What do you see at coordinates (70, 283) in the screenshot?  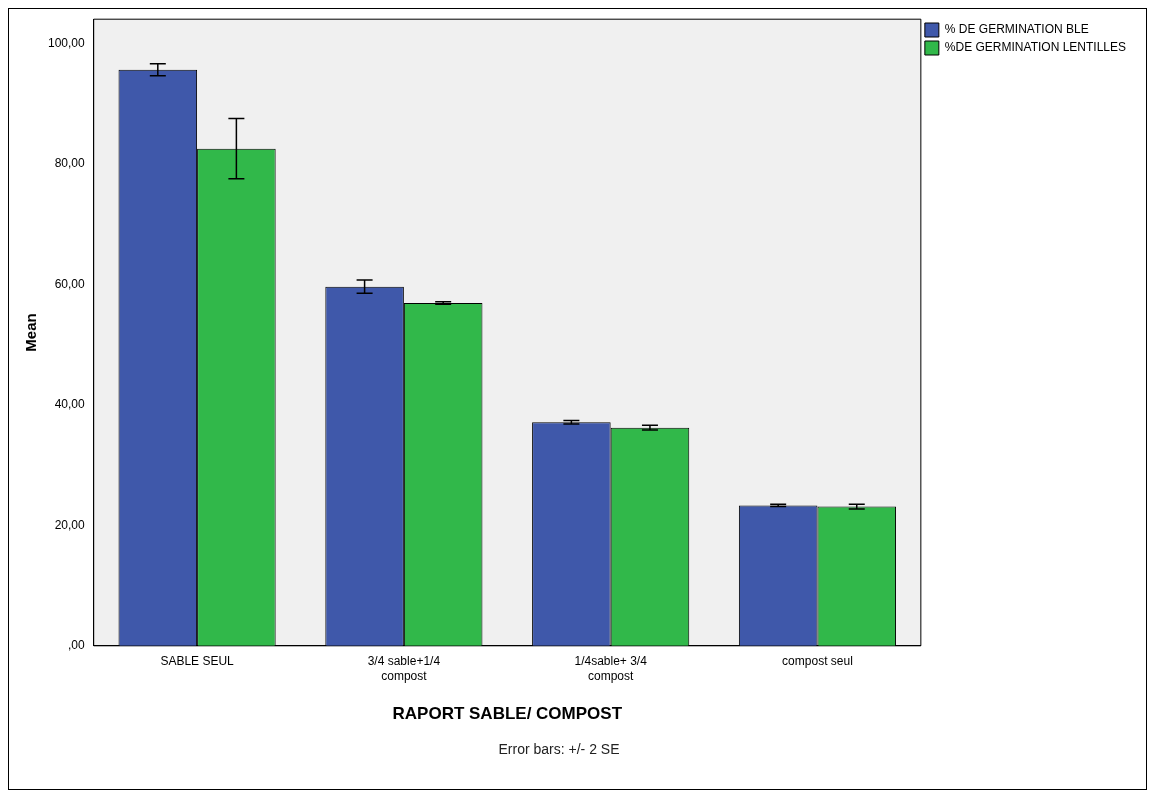 I see `y-tick-label: 60,00` at bounding box center [70, 283].